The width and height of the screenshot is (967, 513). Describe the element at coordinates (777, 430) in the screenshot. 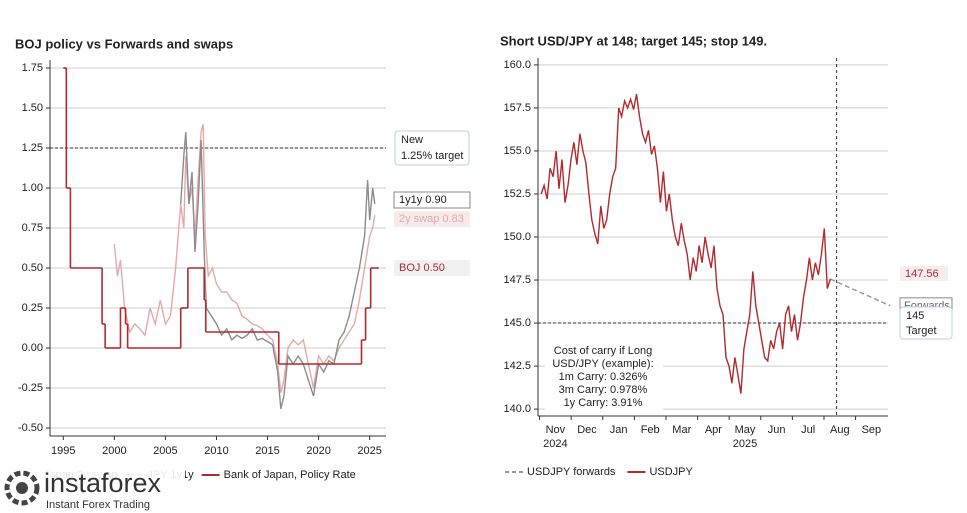

I see `x-tick-label: Jun` at that location.